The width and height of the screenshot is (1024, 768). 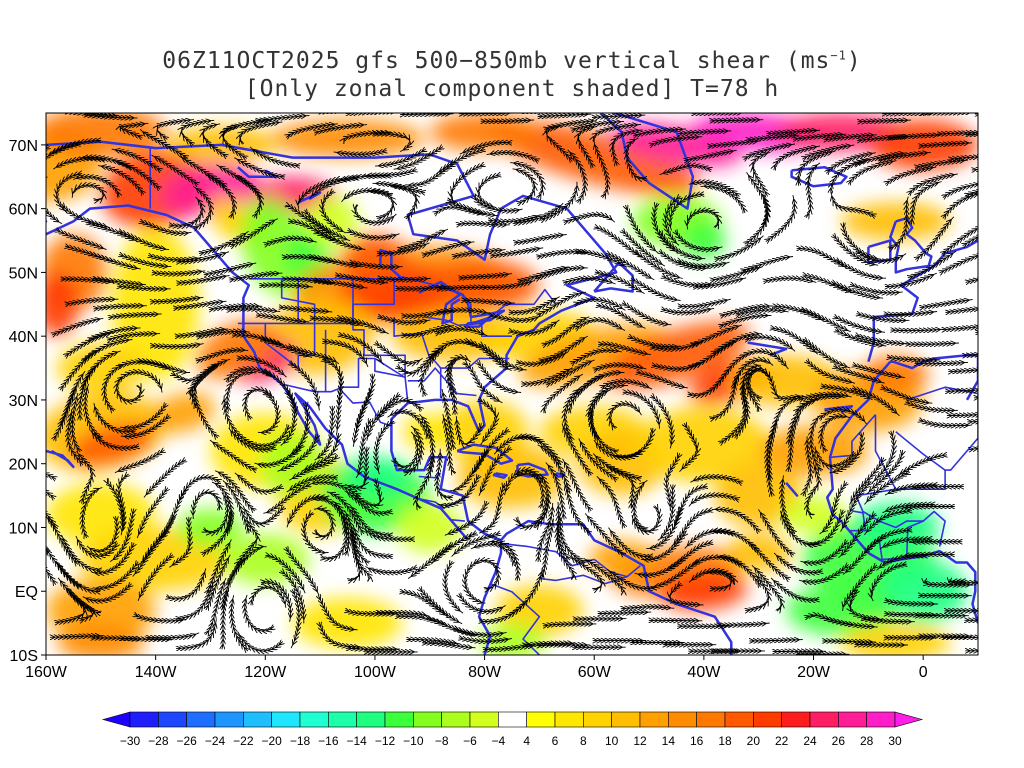 What do you see at coordinates (23, 337) in the screenshot?
I see `lat-label: 40N` at bounding box center [23, 337].